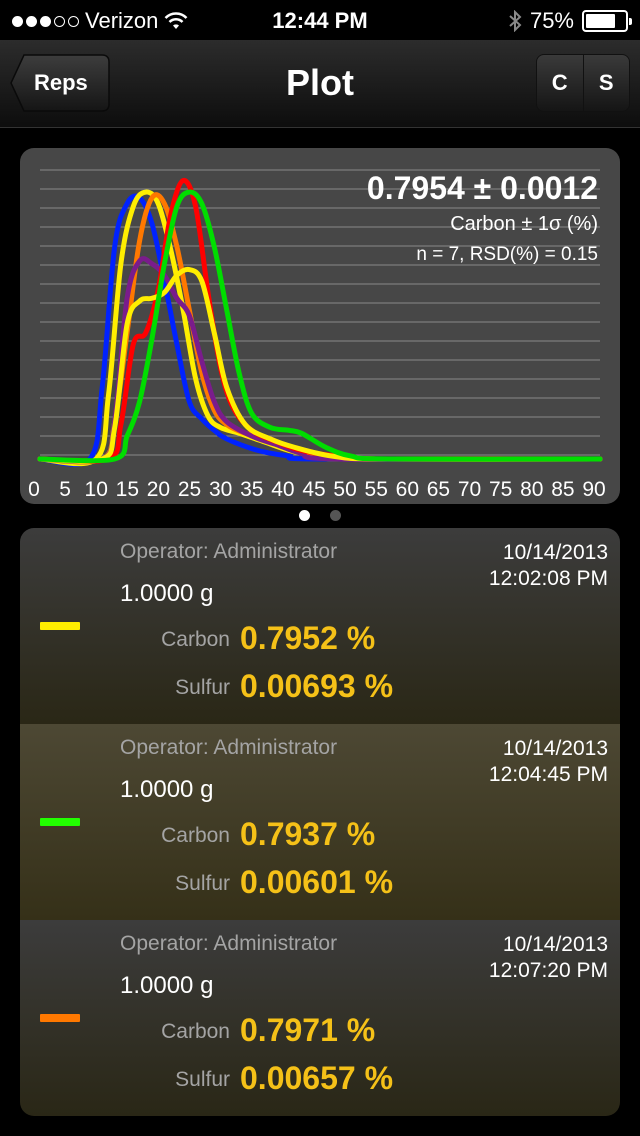  I want to click on x-tick-label: 20, so click(158, 489).